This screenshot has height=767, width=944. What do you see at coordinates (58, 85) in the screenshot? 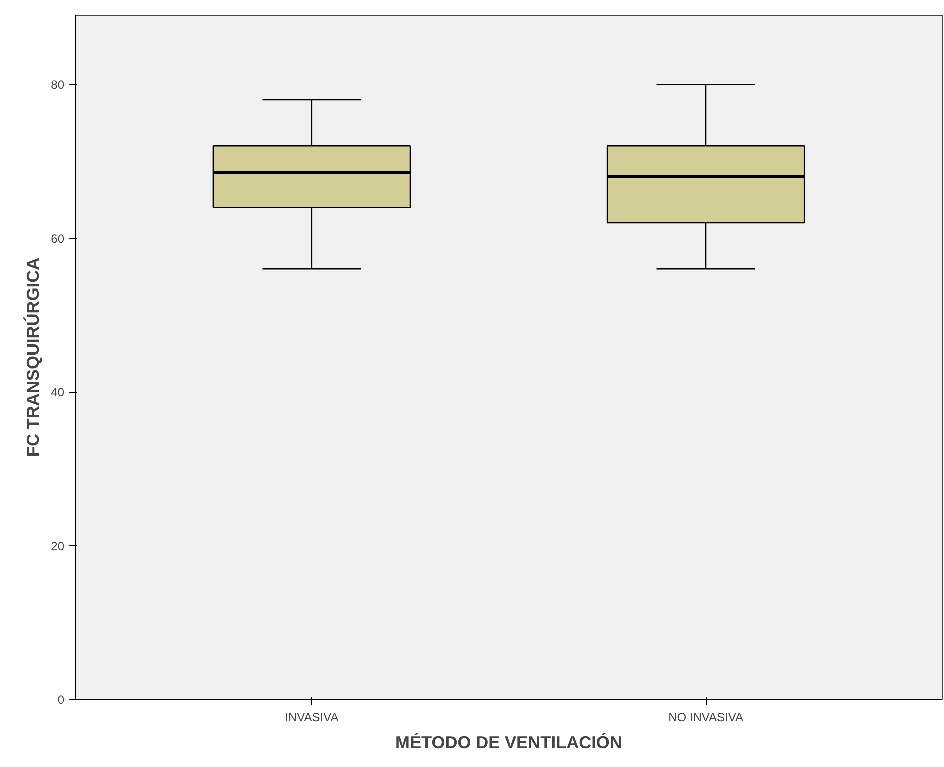
I see `y-tick-label: 80` at bounding box center [58, 85].